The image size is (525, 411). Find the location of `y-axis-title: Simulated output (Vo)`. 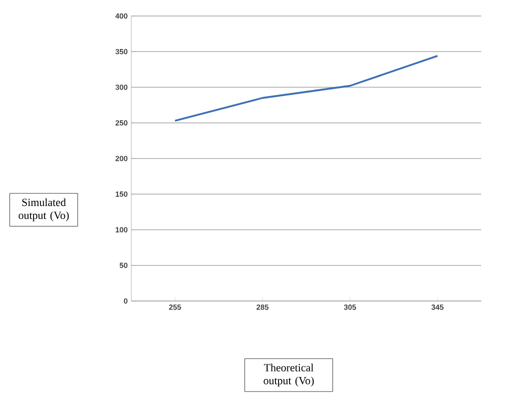

y-axis-title: Simulated output (Vo) is located at coordinates (43, 210).